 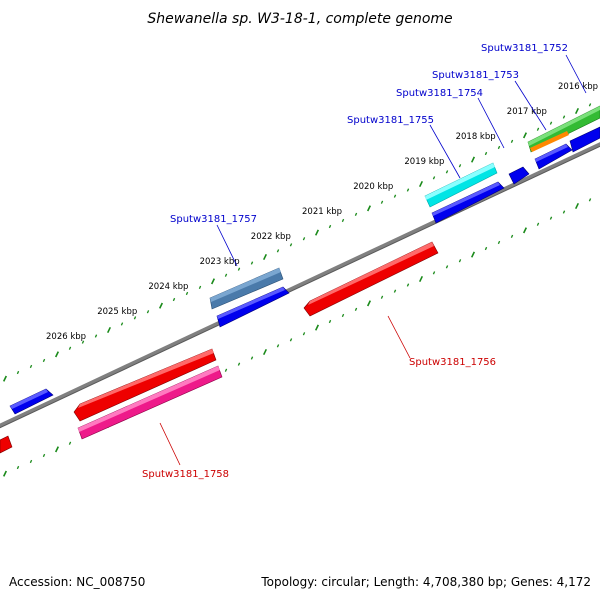 I want to click on tick-label-2018: 2018 kbp, so click(x=476, y=137).